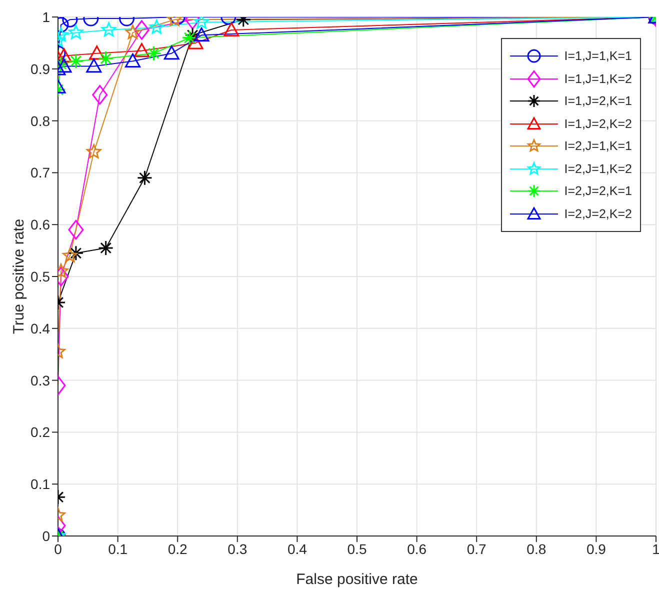  I want to click on y-axis-title: True positive rate, so click(19, 276).